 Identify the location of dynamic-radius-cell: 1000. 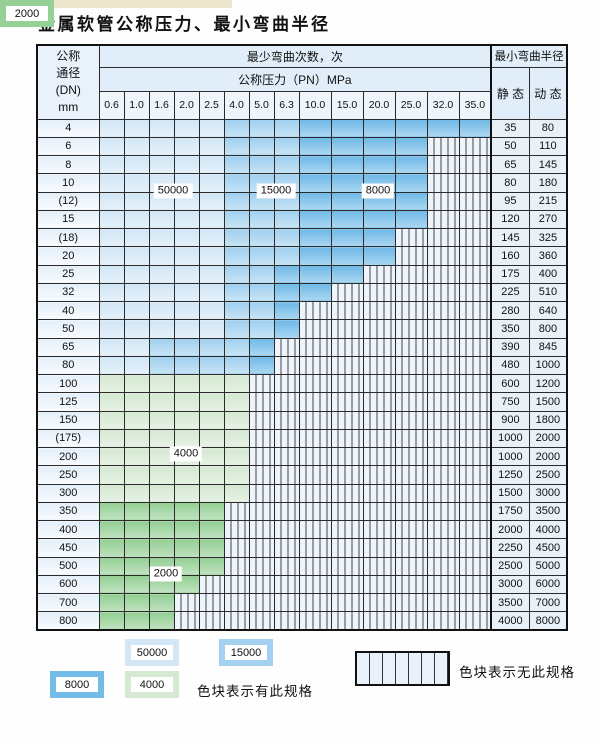
(548, 365).